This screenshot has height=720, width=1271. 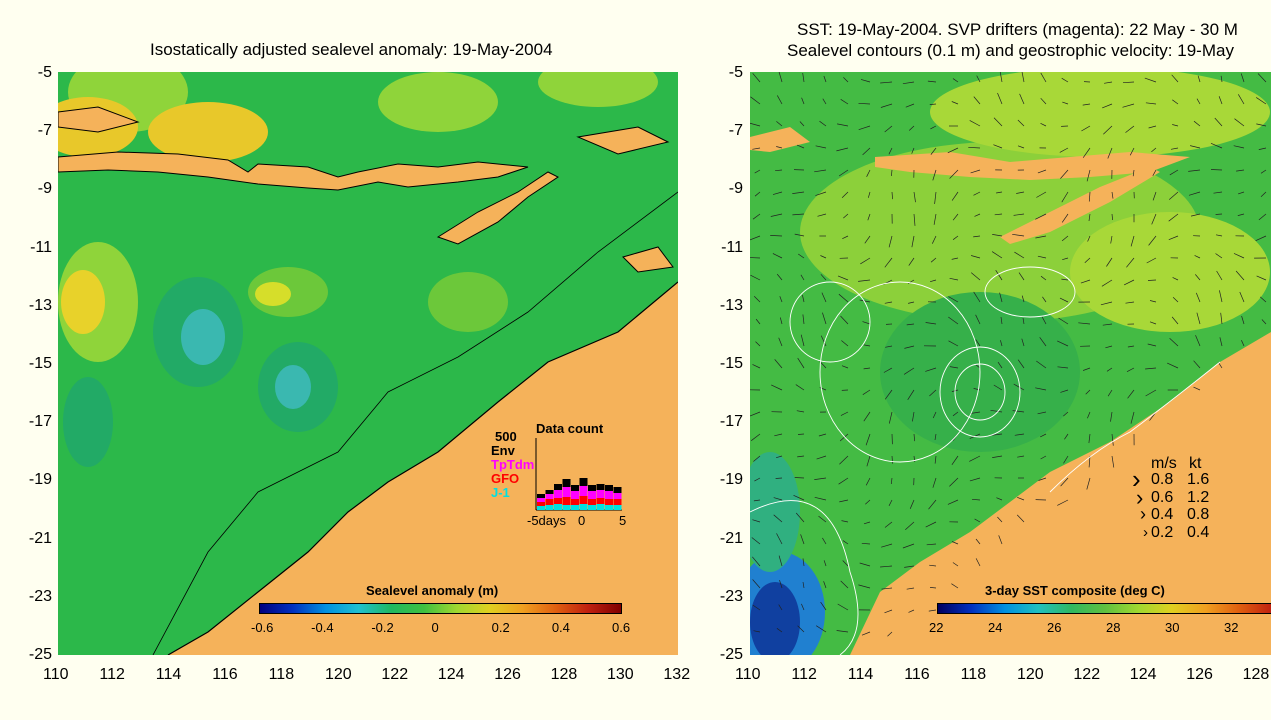 I want to click on y-tick-label: -9, so click(x=735, y=189).